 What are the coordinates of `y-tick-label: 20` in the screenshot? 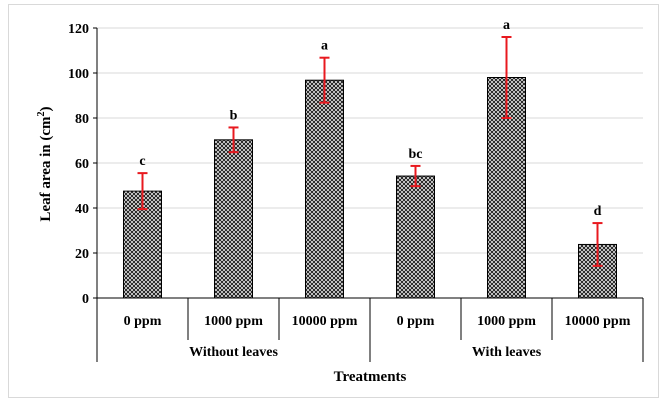 It's located at (82, 254).